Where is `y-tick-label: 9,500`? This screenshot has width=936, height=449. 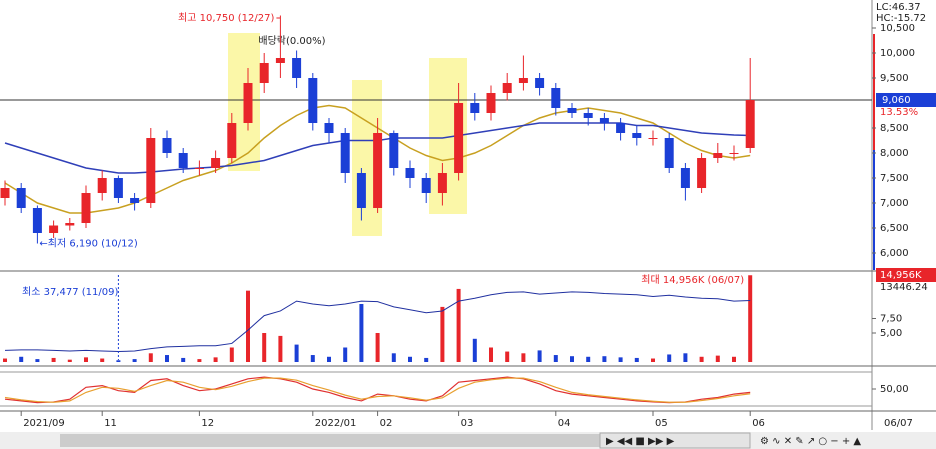 y-tick-label: 9,500 is located at coordinates (894, 78).